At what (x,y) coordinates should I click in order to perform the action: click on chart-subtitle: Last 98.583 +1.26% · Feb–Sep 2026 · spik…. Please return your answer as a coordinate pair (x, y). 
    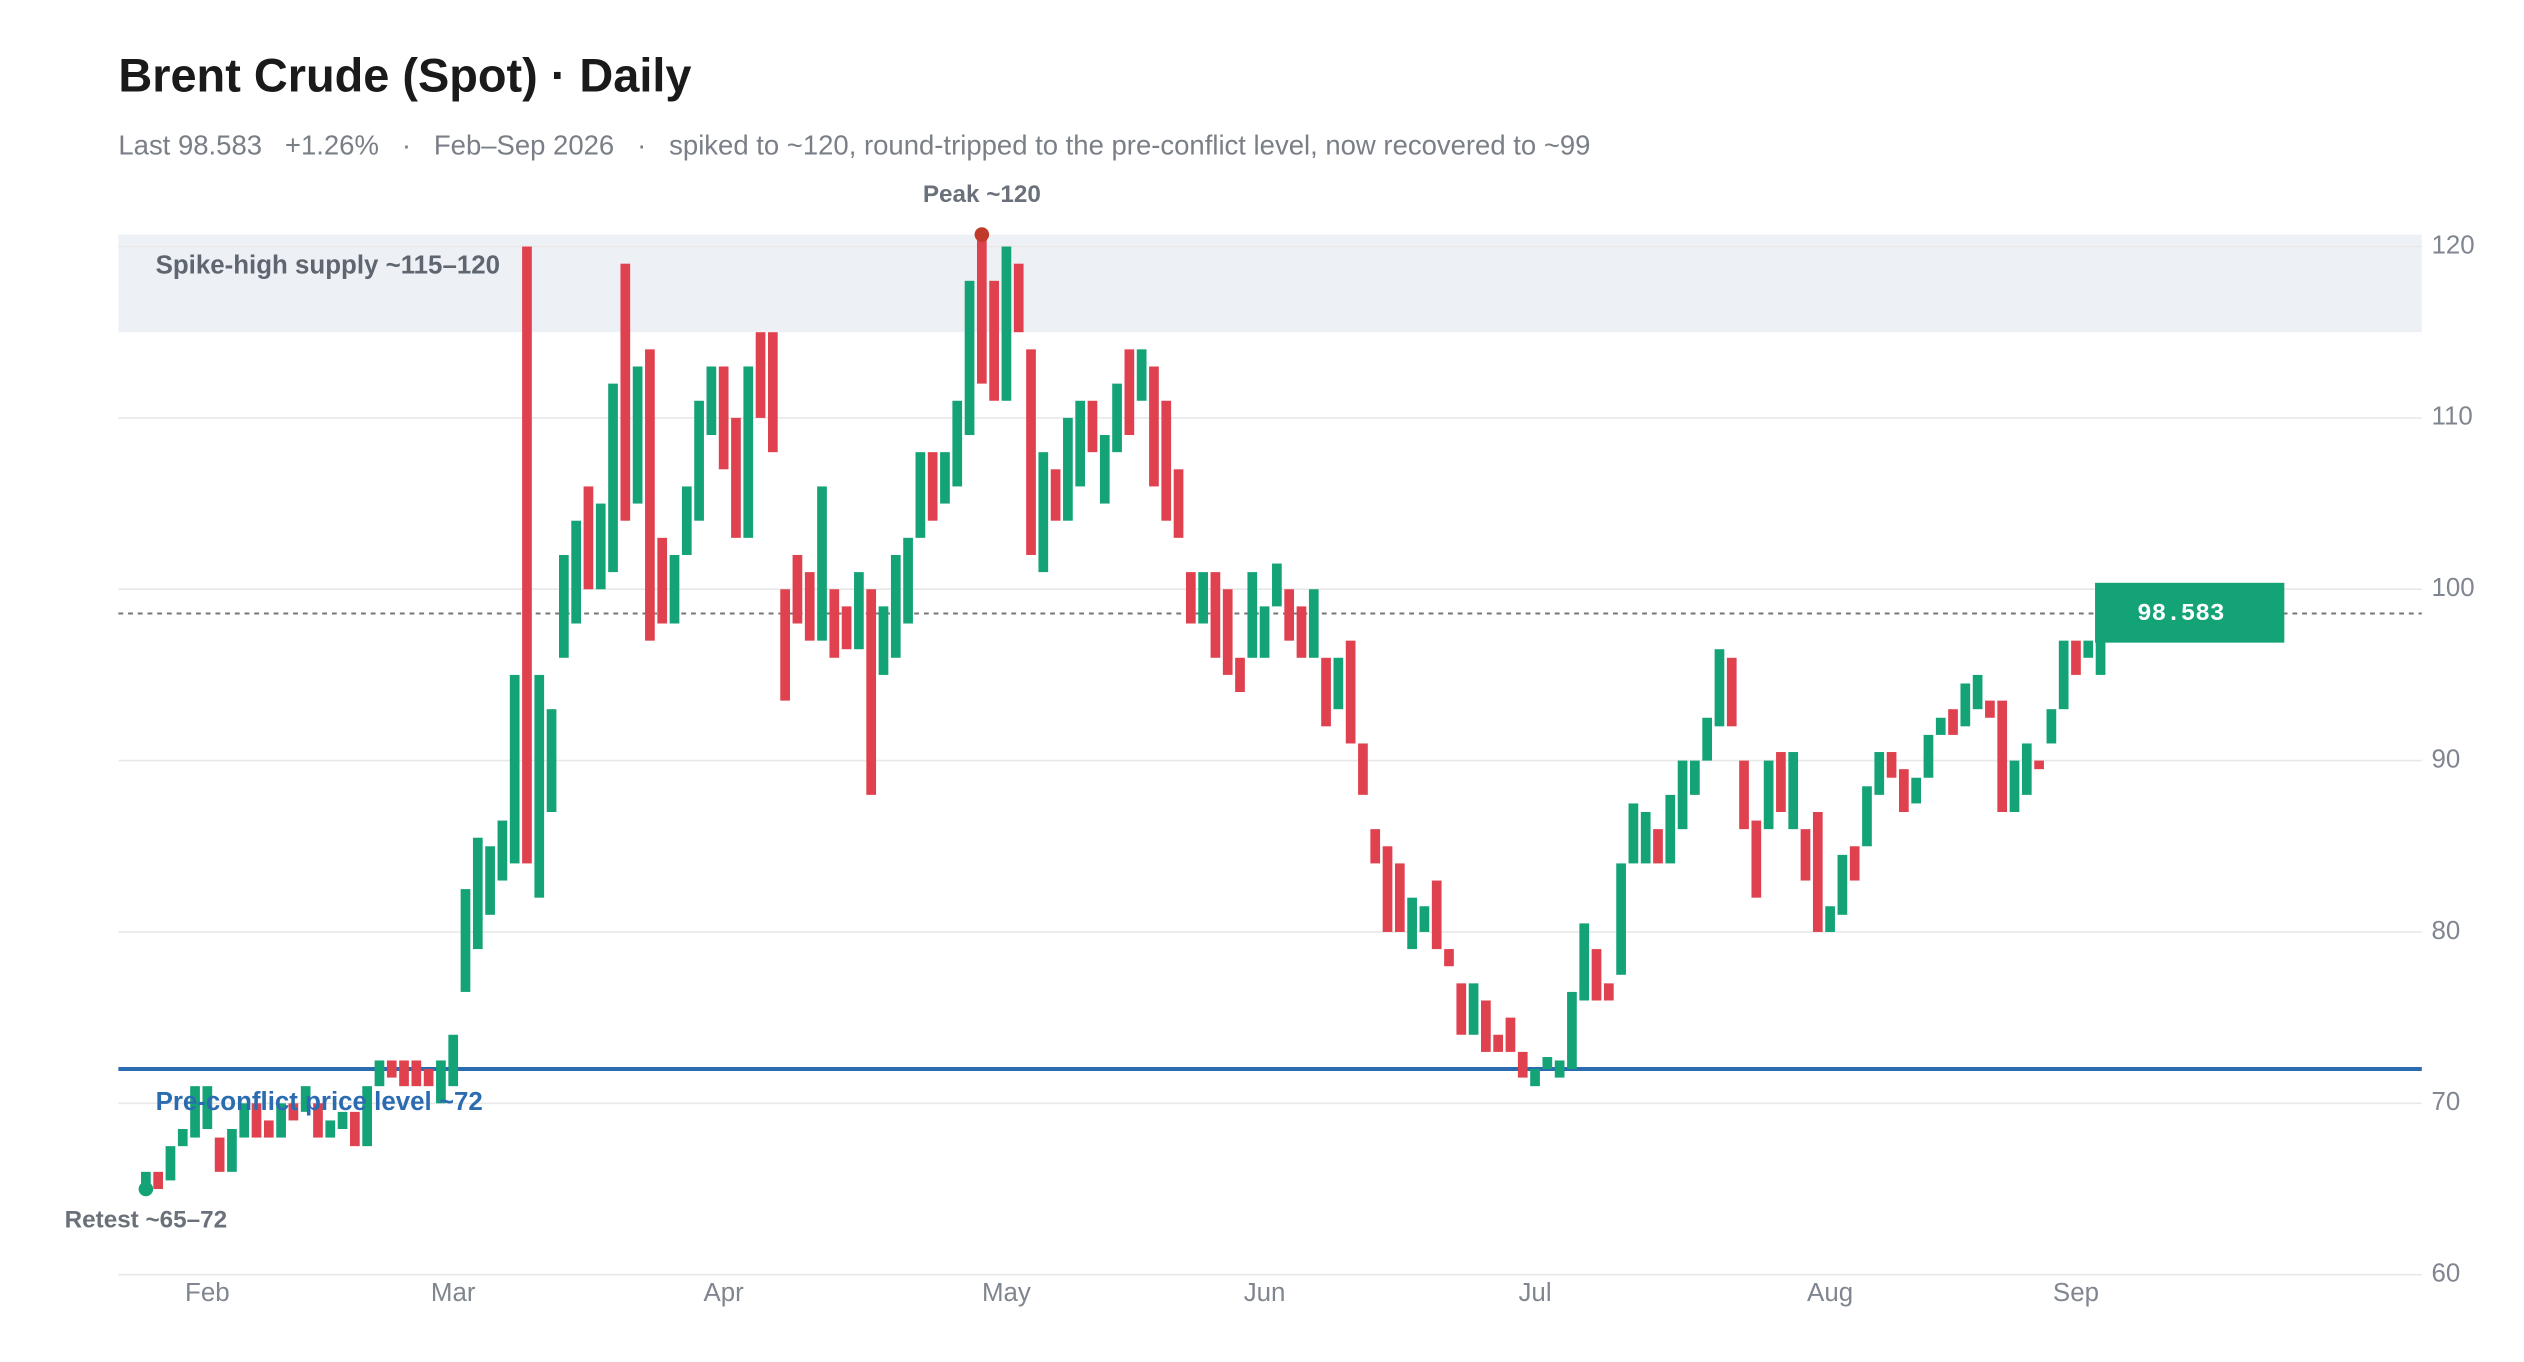
    Looking at the image, I should click on (854, 144).